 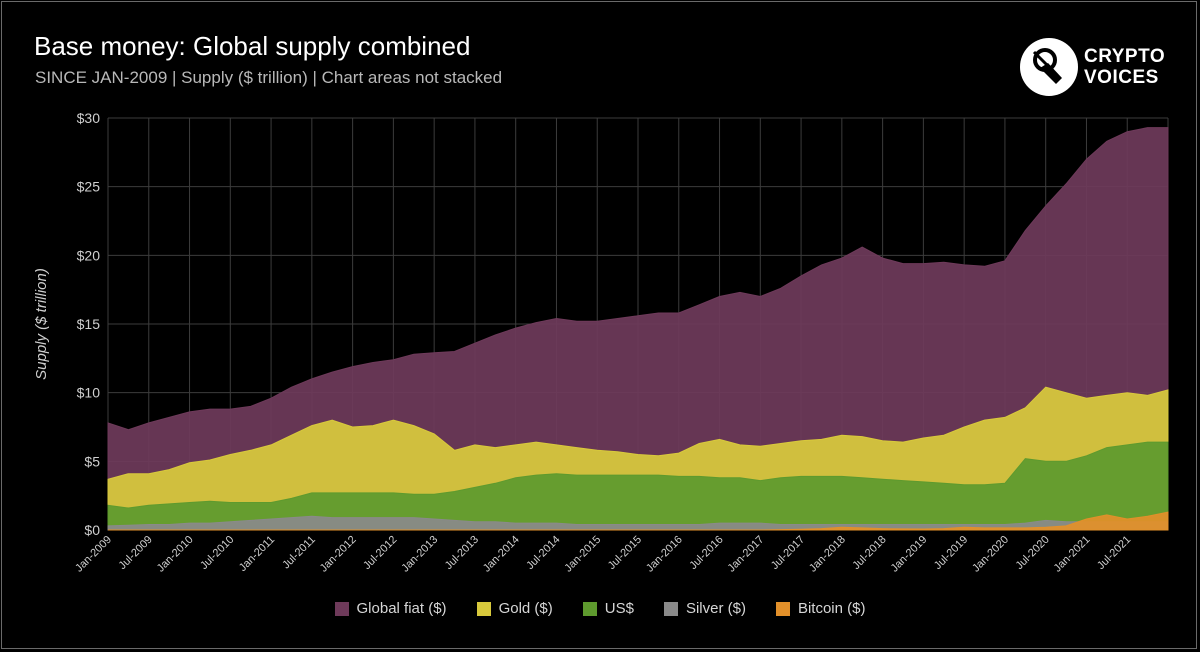 I want to click on x-tick-label: Jan-2011, so click(x=257, y=554).